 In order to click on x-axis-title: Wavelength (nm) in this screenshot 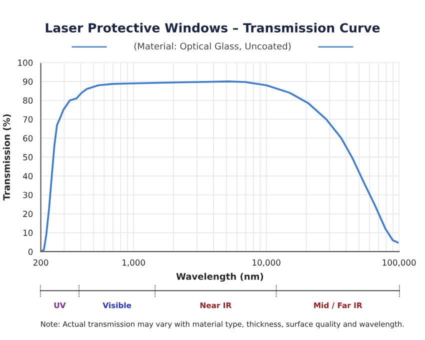, I will do `click(220, 277)`.